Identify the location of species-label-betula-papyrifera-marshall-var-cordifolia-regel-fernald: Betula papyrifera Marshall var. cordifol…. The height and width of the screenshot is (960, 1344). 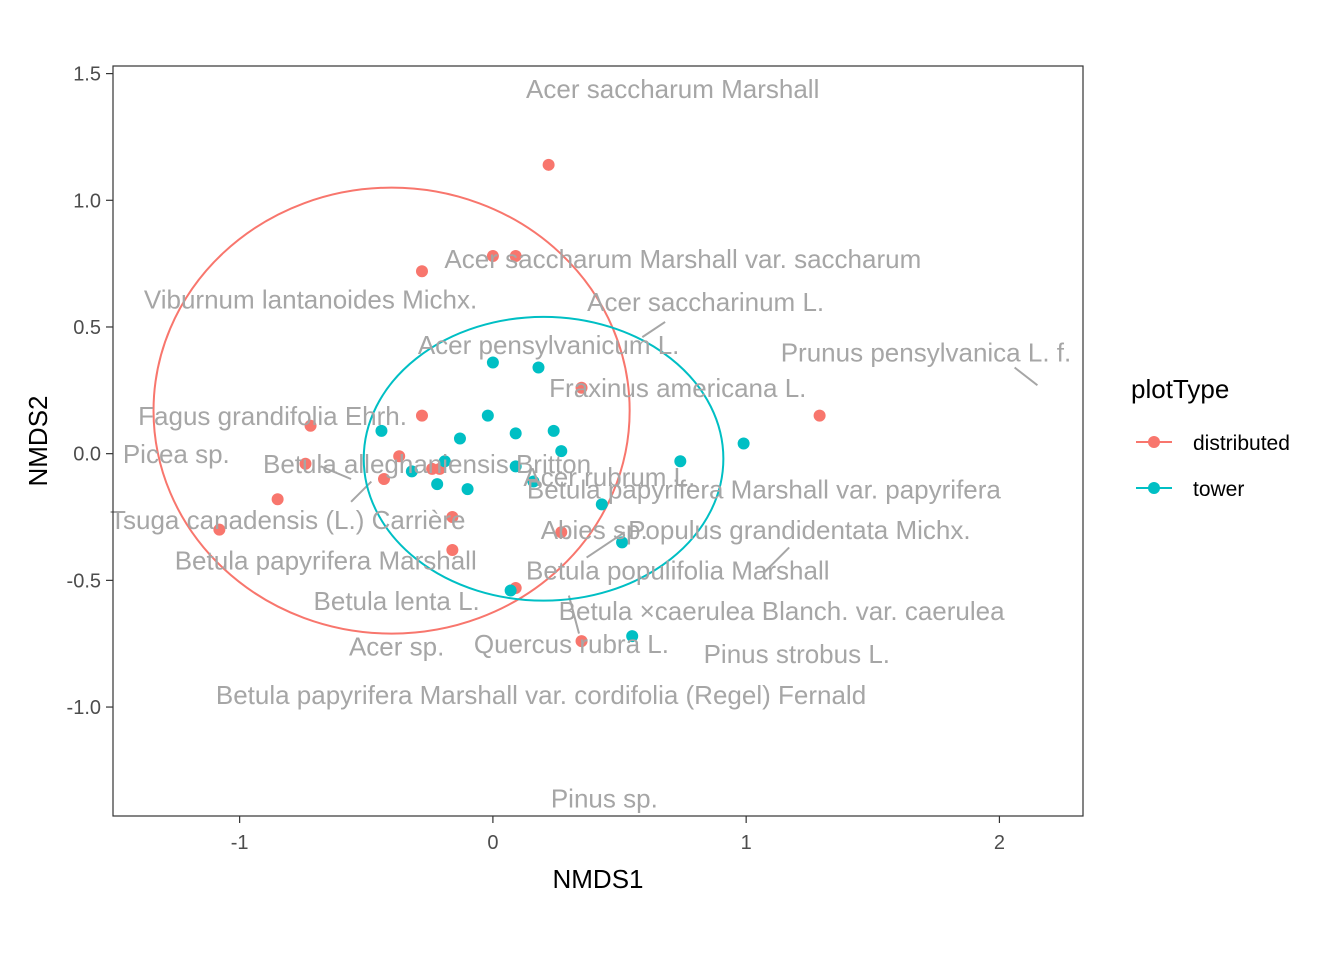
(541, 695).